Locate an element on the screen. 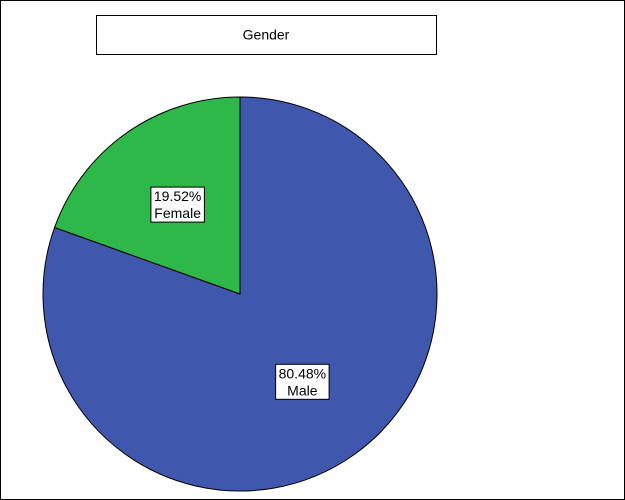 The width and height of the screenshot is (625, 500). chart-title: Gender is located at coordinates (266, 35).